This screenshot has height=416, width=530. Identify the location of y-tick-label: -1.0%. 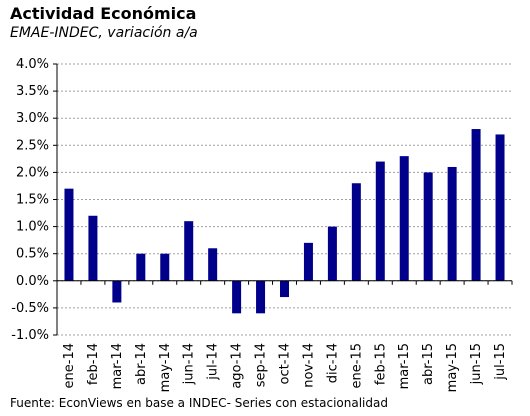
(30, 335).